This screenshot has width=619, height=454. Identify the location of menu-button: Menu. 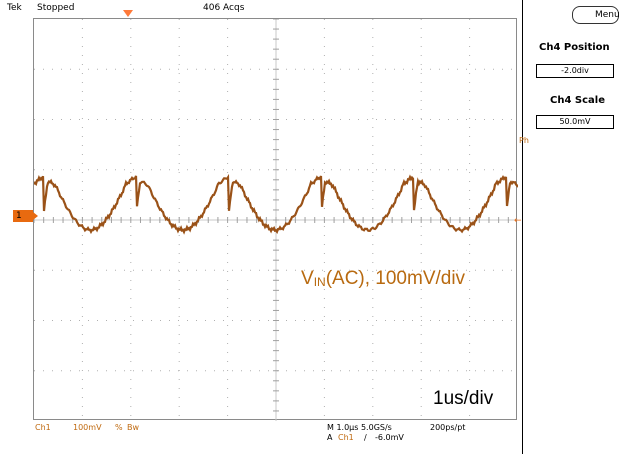
(595, 15).